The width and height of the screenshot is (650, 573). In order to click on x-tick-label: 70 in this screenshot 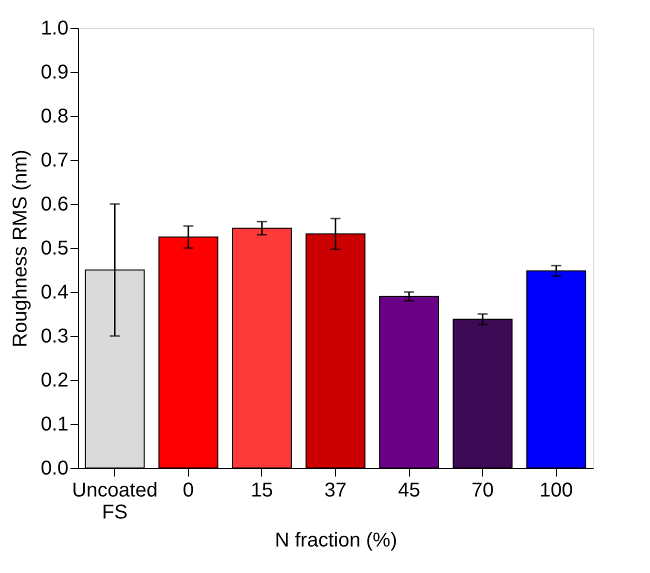, I will do `click(483, 491)`.